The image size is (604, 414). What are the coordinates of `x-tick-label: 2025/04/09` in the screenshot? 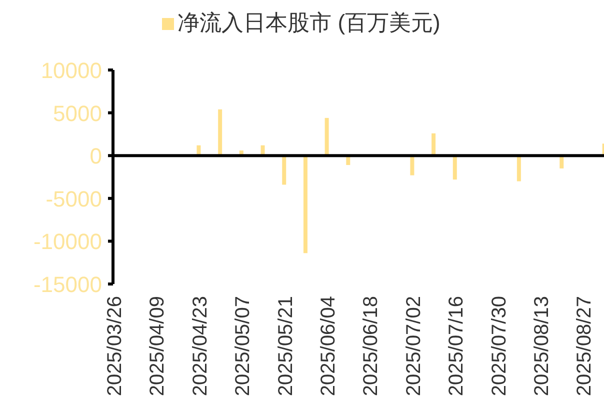 It's located at (157, 346).